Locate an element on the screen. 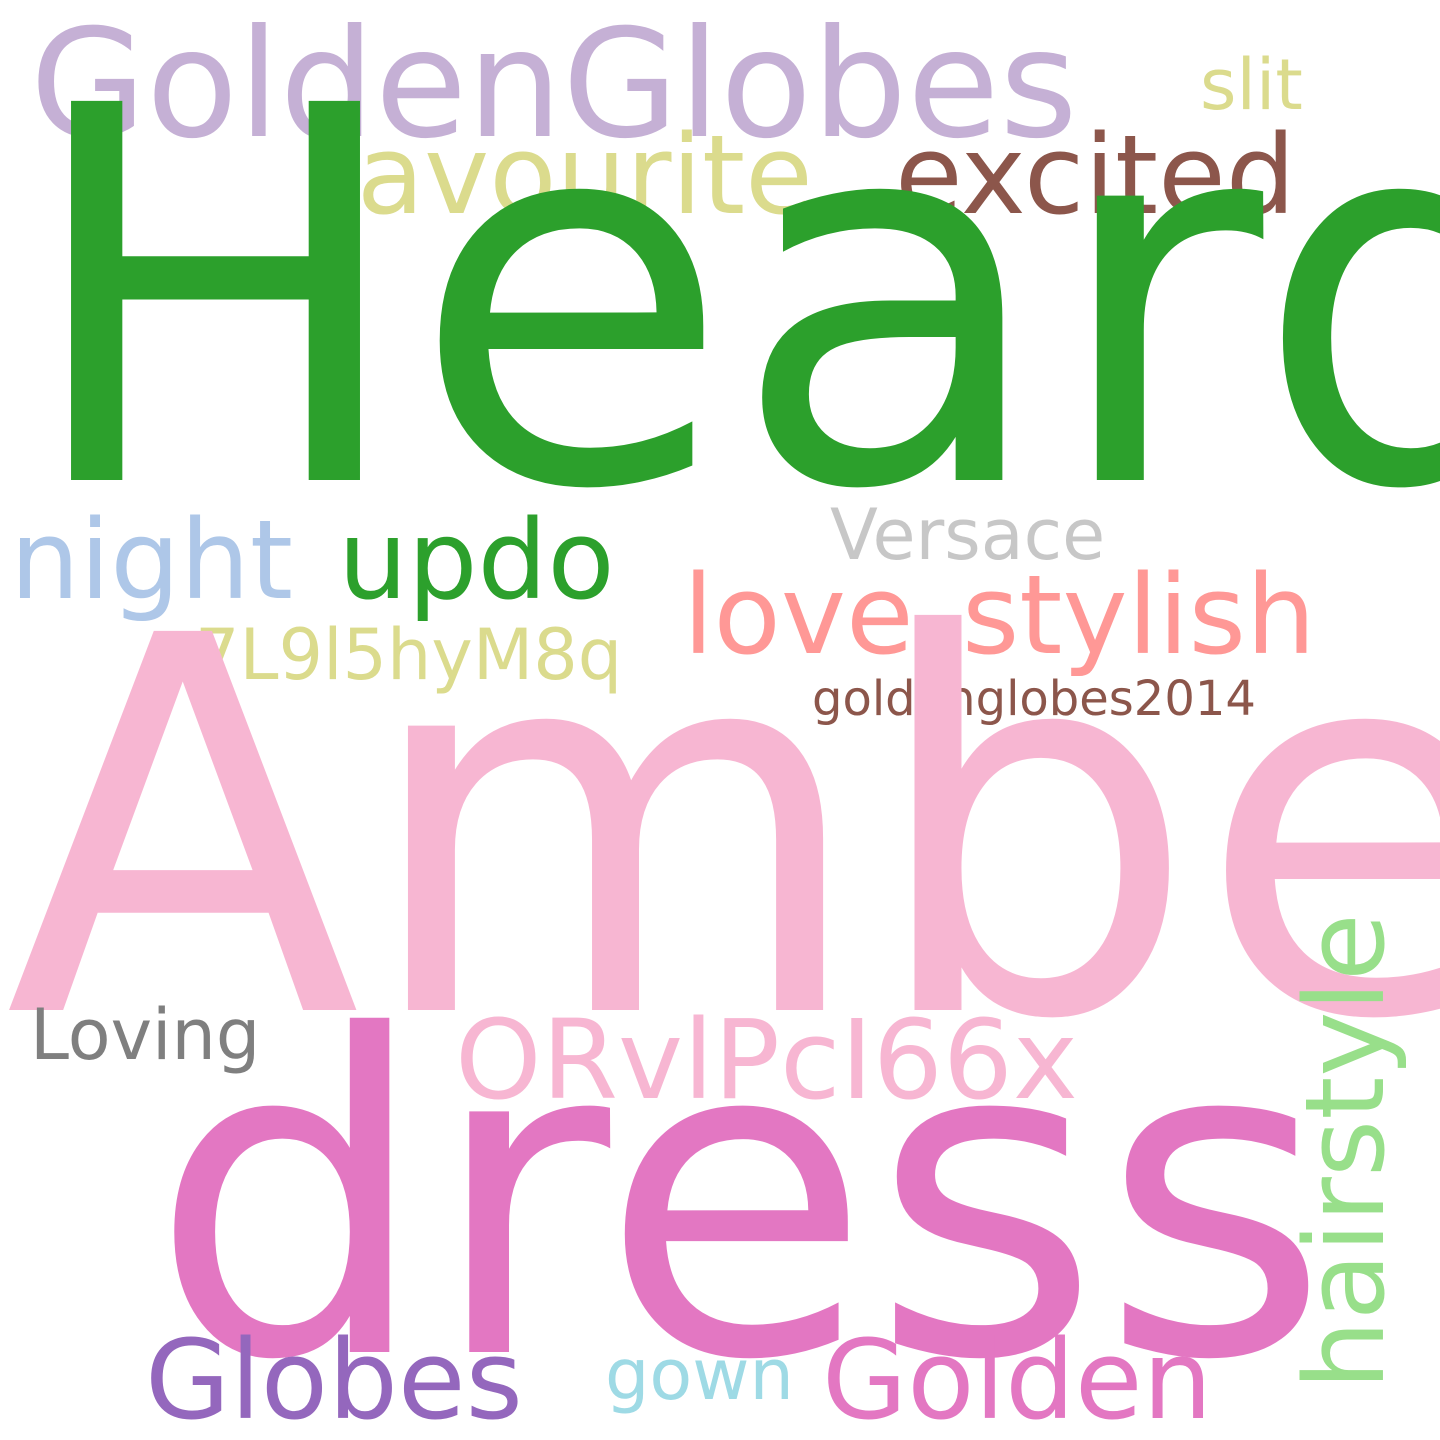 The image size is (1440, 1440). word-versace: Versace is located at coordinates (968, 535).